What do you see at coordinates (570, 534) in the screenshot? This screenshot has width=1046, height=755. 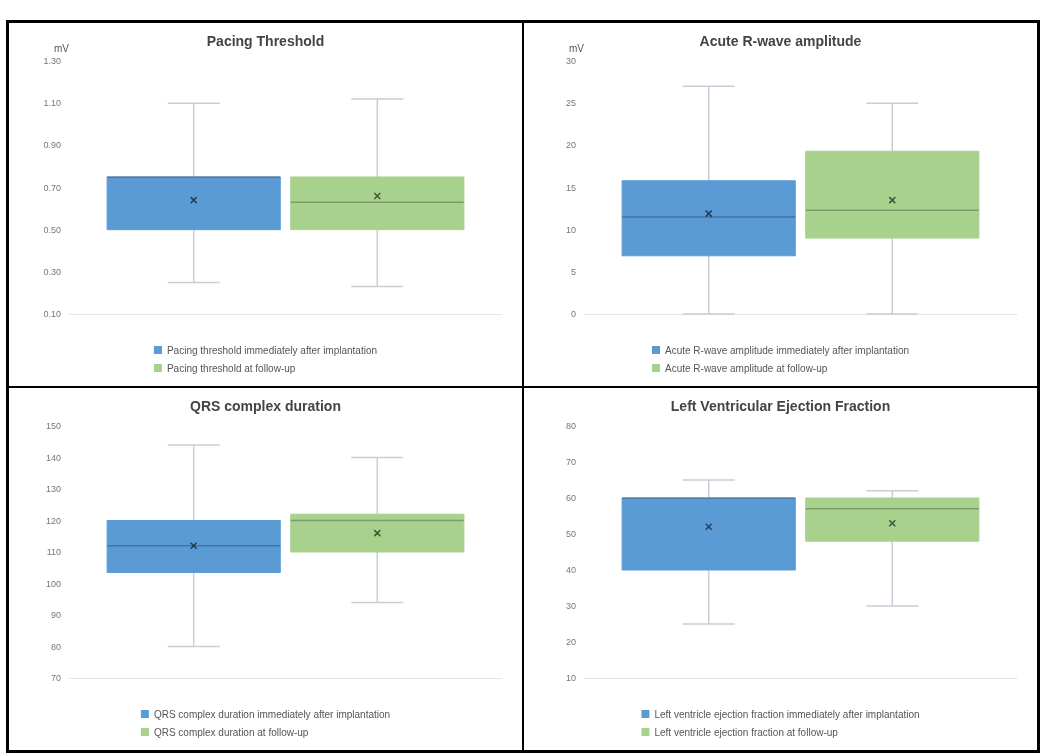 I see `y-tick-label: 50` at bounding box center [570, 534].